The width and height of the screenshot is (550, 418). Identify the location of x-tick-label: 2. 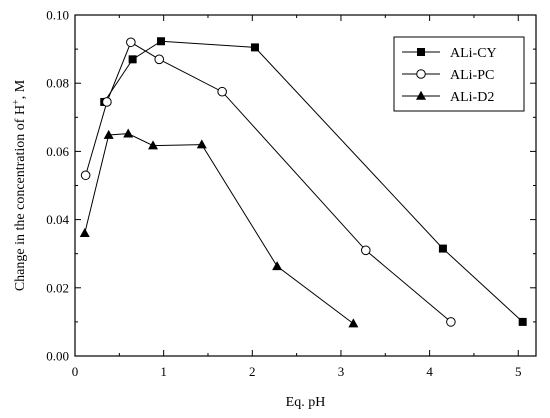
(252, 371).